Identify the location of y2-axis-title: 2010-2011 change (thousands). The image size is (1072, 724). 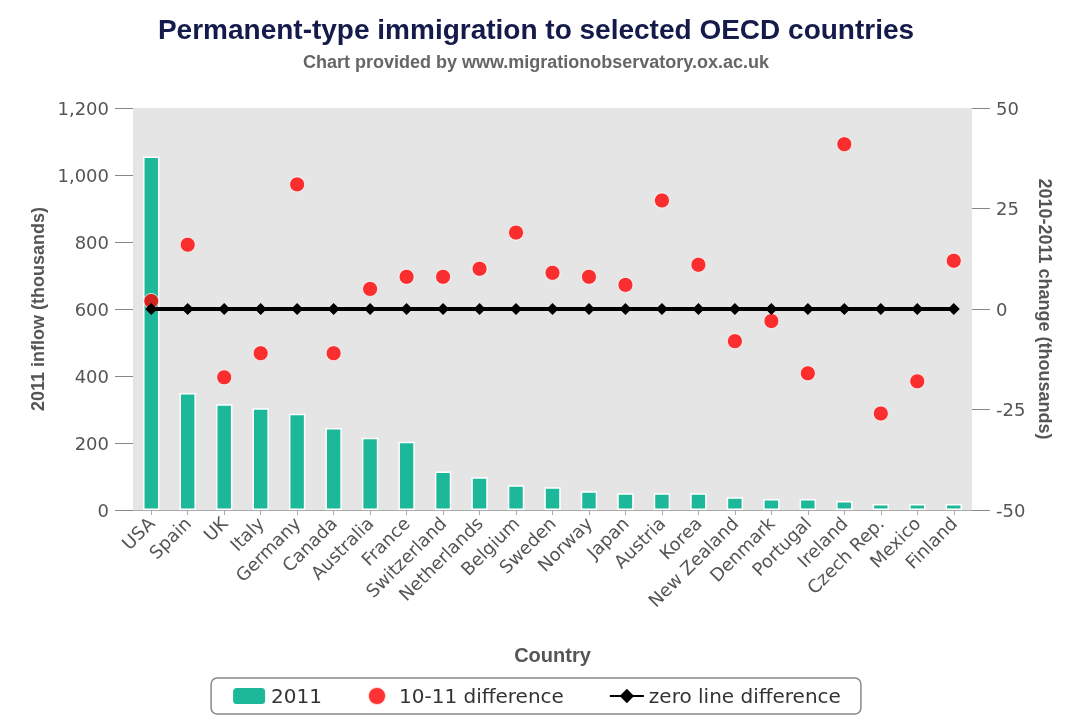
(1045, 309).